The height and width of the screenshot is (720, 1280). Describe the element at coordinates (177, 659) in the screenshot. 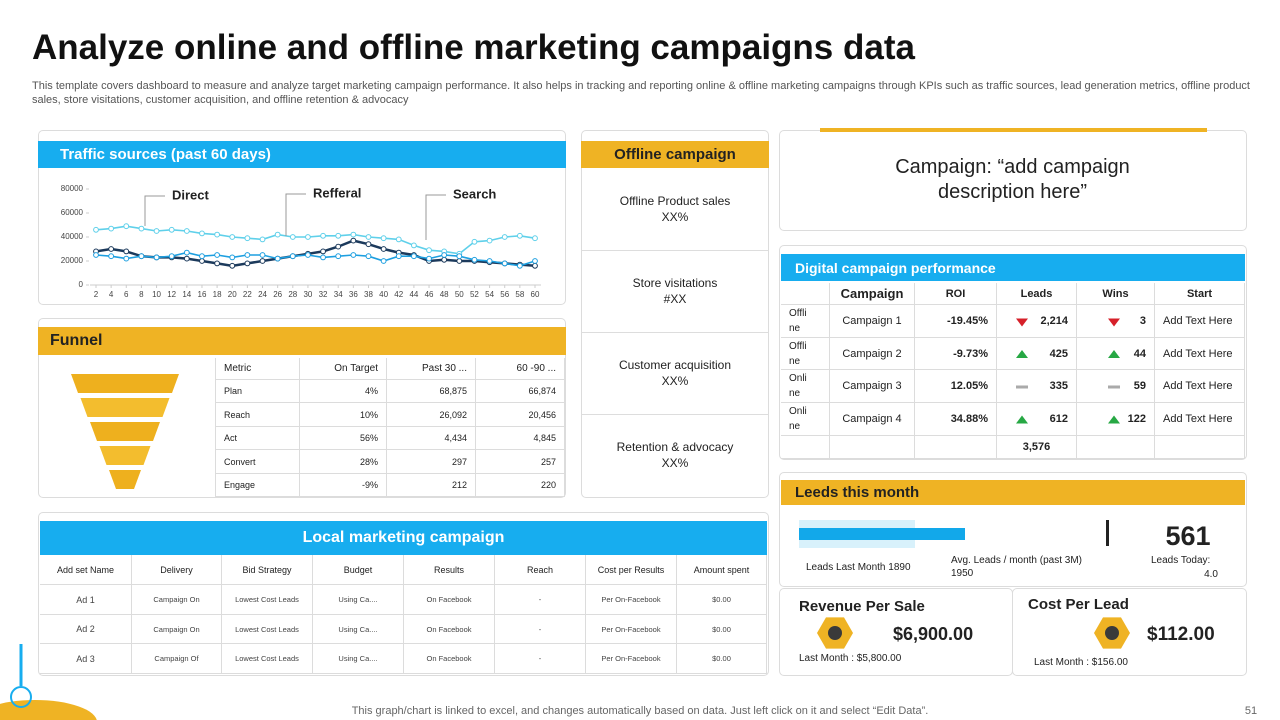

I see `table-cell: Campaign Of` at that location.